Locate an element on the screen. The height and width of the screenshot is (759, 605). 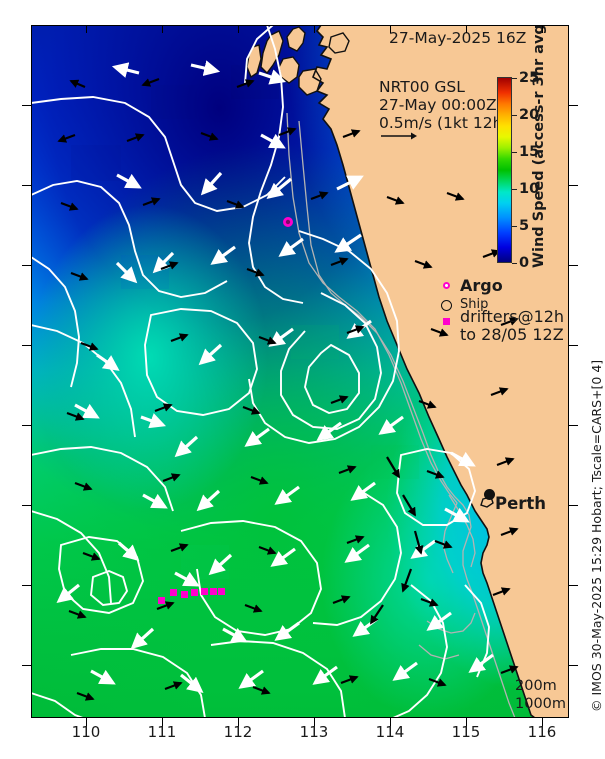
x-tick-label: 110 is located at coordinates (86, 732).